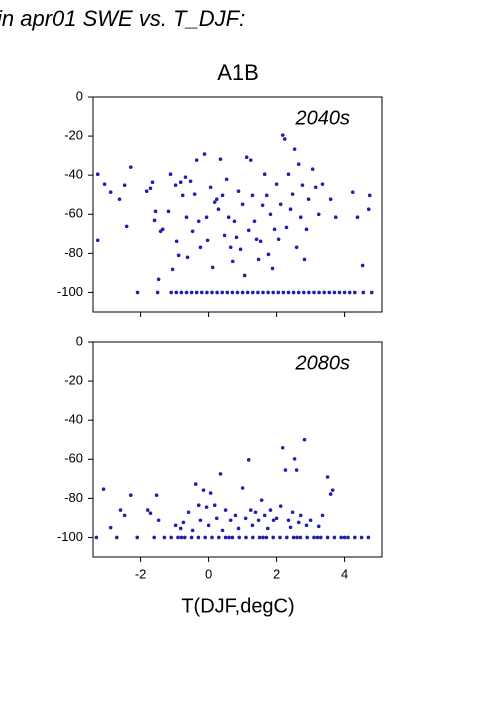 The image size is (501, 709). Describe the element at coordinates (79, 95) in the screenshot. I see `y-tick-label: 0` at that location.